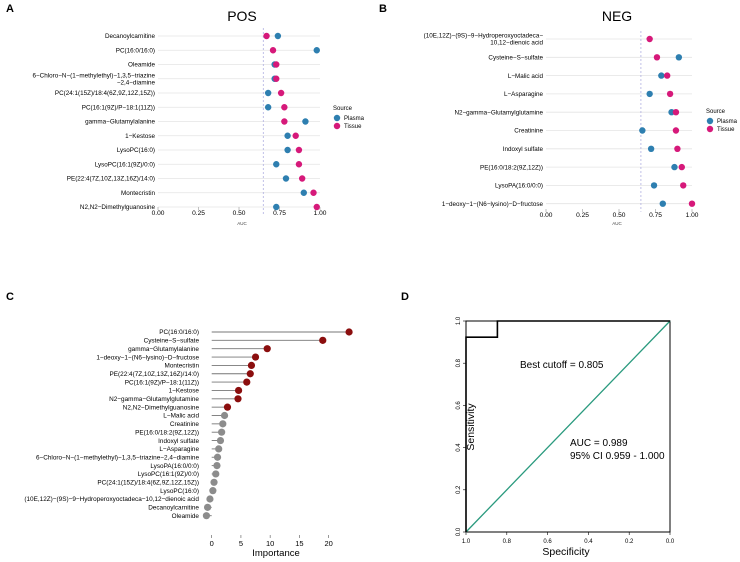 Image resolution: width=740 pixels, height=562 pixels. Describe the element at coordinates (710, 121) in the screenshot. I see `panel-b-legend-plasma-key` at that location.